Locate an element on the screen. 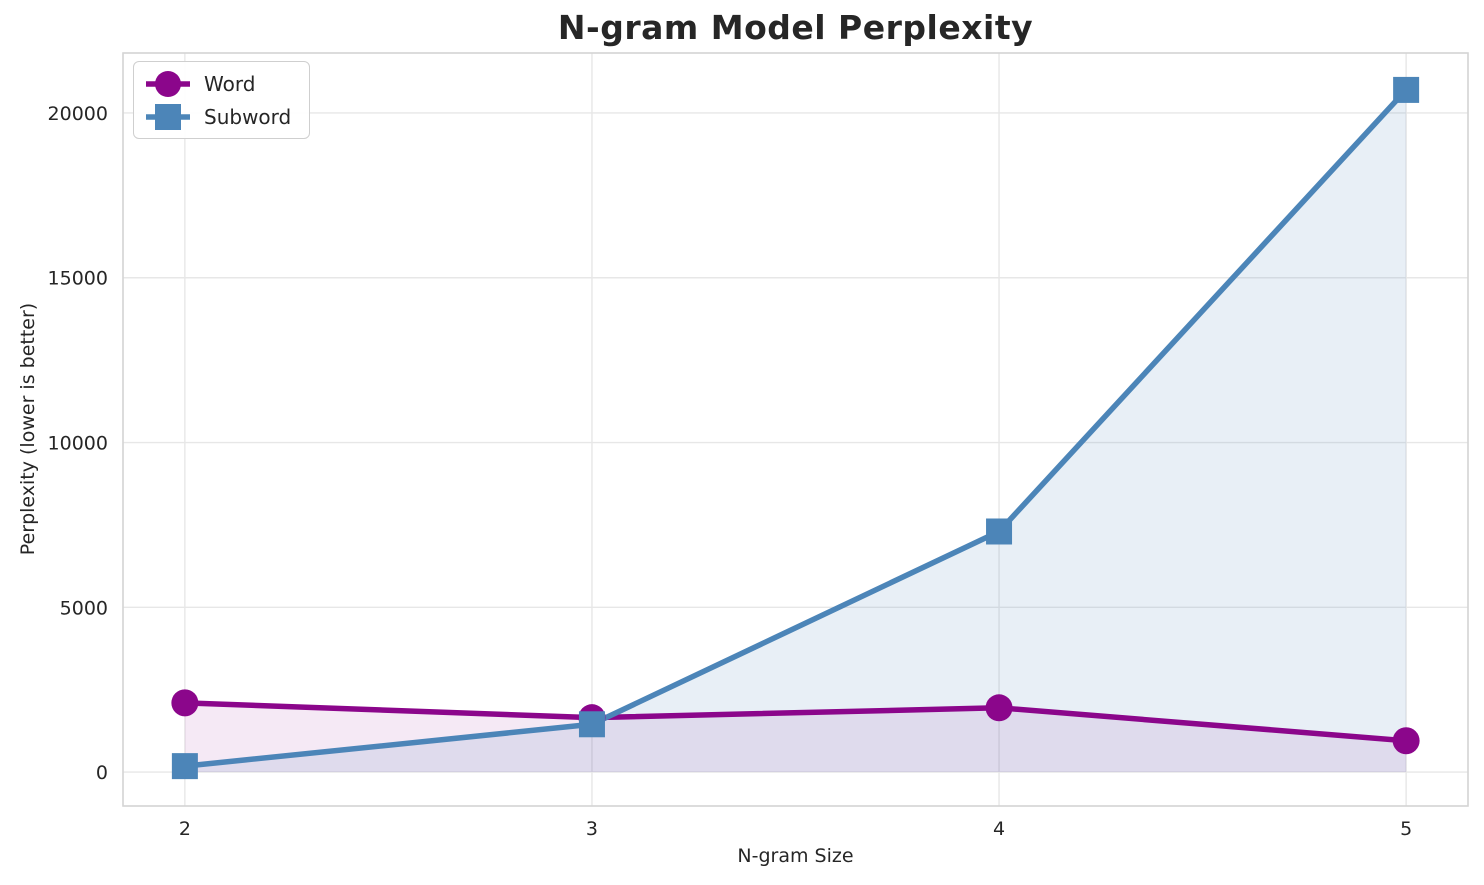 The height and width of the screenshot is (885, 1484). circle-marker-icon is located at coordinates (168, 83).